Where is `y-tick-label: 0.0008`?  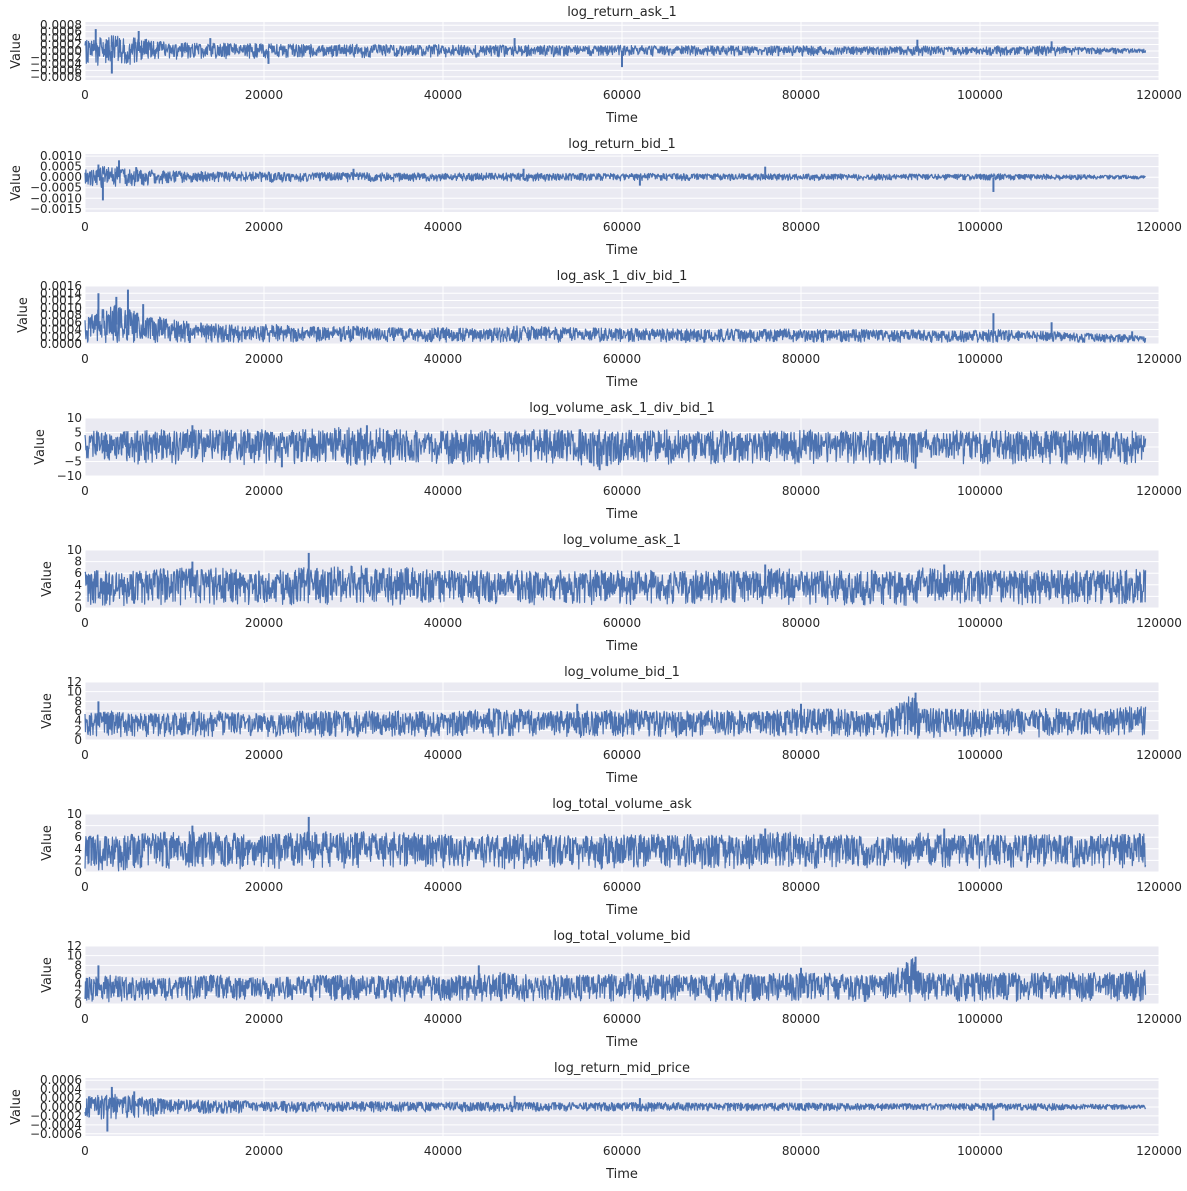 y-tick-label: 0.0008 is located at coordinates (61, 25).